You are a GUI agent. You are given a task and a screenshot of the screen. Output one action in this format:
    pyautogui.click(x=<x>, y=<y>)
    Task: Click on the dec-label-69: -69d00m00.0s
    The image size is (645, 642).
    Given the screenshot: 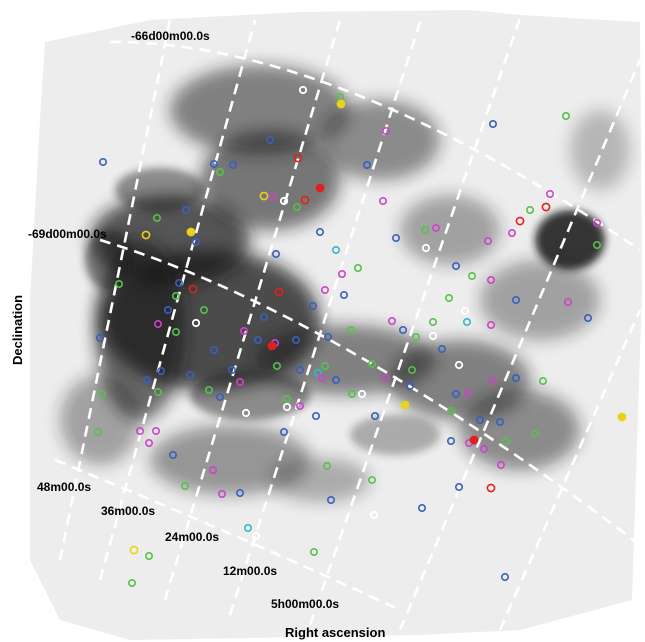 What is the action you would take?
    pyautogui.click(x=67, y=234)
    